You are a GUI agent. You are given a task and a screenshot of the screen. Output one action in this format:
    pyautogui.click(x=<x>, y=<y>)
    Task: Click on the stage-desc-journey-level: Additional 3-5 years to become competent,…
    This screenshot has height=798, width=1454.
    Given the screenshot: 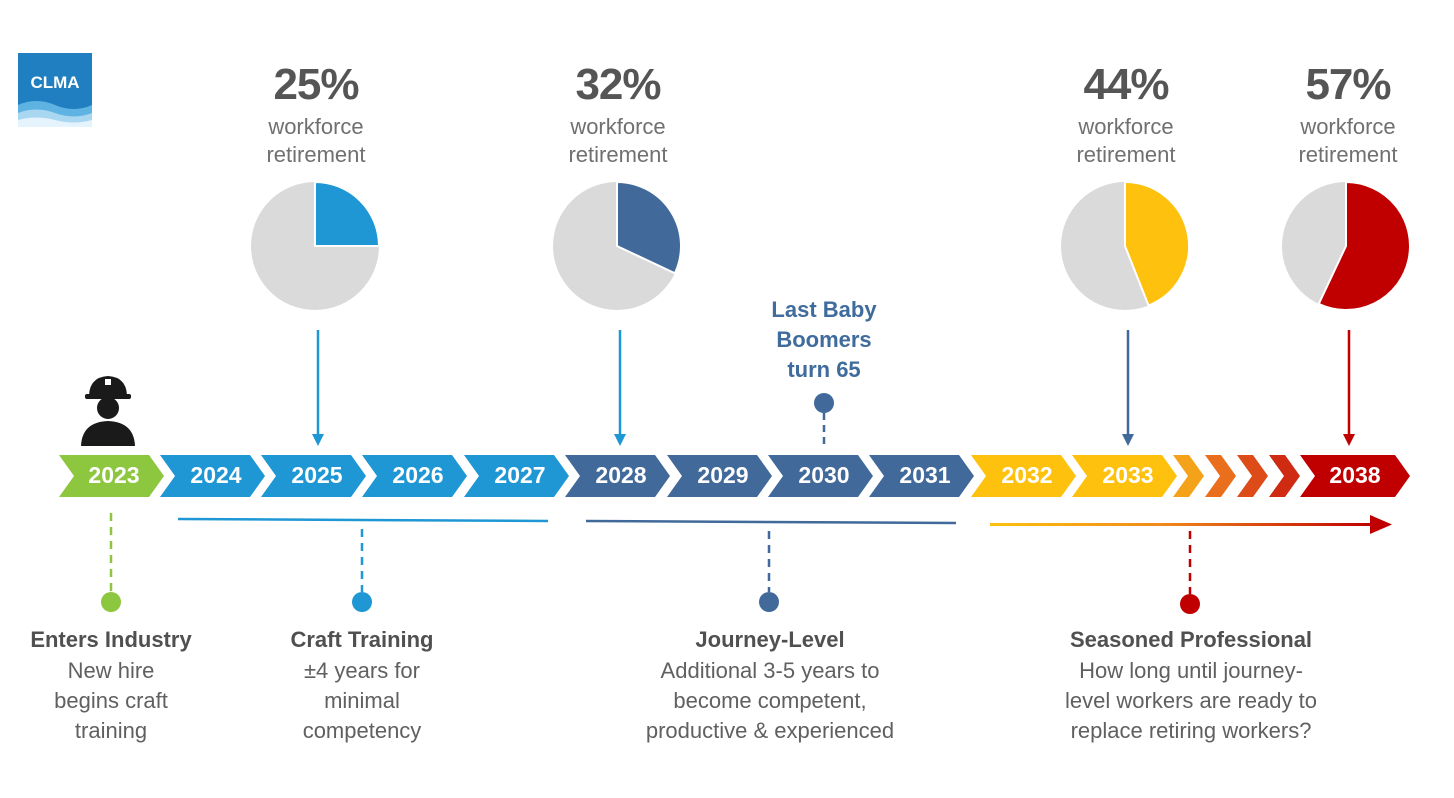 What is the action you would take?
    pyautogui.click(x=770, y=700)
    